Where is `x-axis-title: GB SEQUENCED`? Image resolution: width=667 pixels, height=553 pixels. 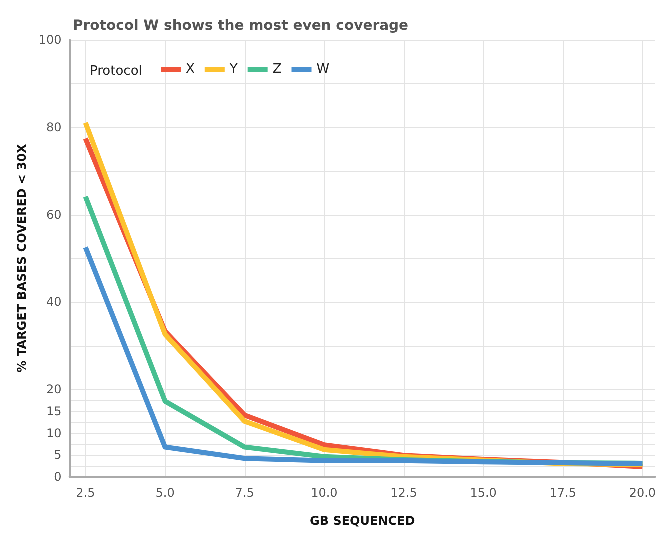
x-axis-title: GB SEQUENCED is located at coordinates (363, 521).